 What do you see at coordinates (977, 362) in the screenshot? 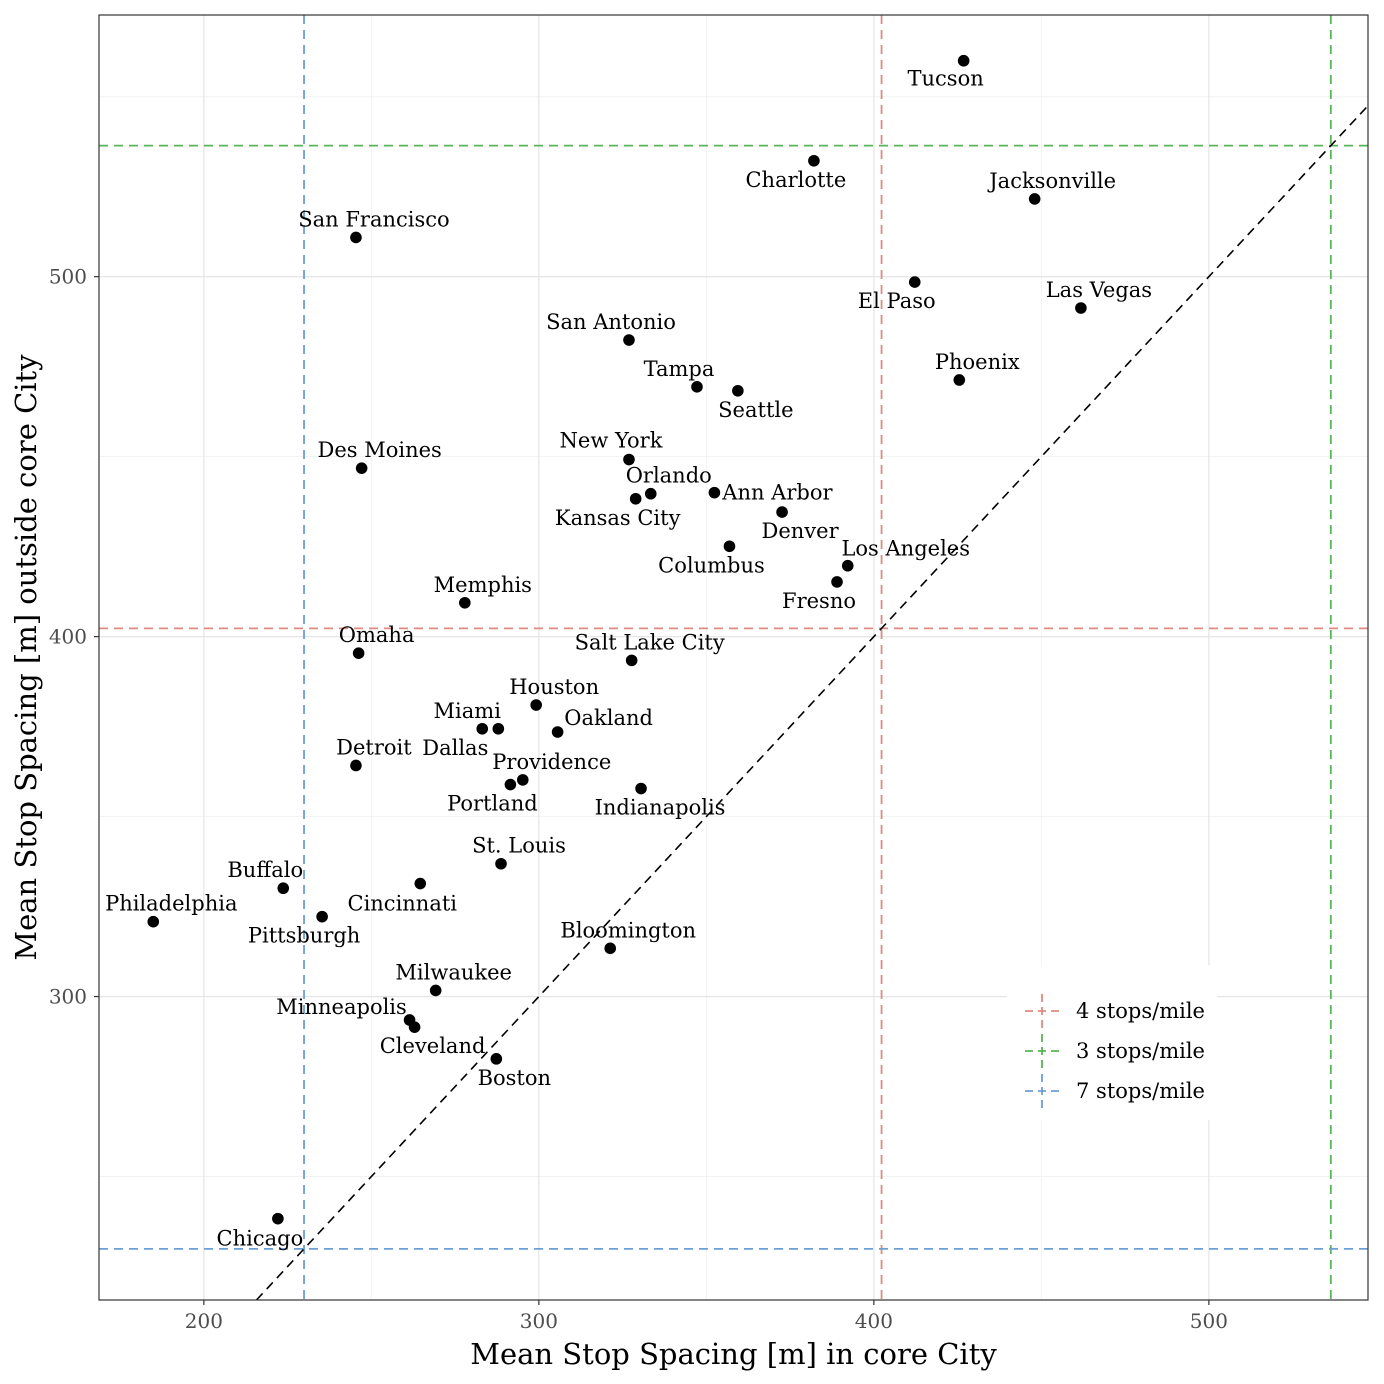
I see `point-label: Phoenix` at bounding box center [977, 362].